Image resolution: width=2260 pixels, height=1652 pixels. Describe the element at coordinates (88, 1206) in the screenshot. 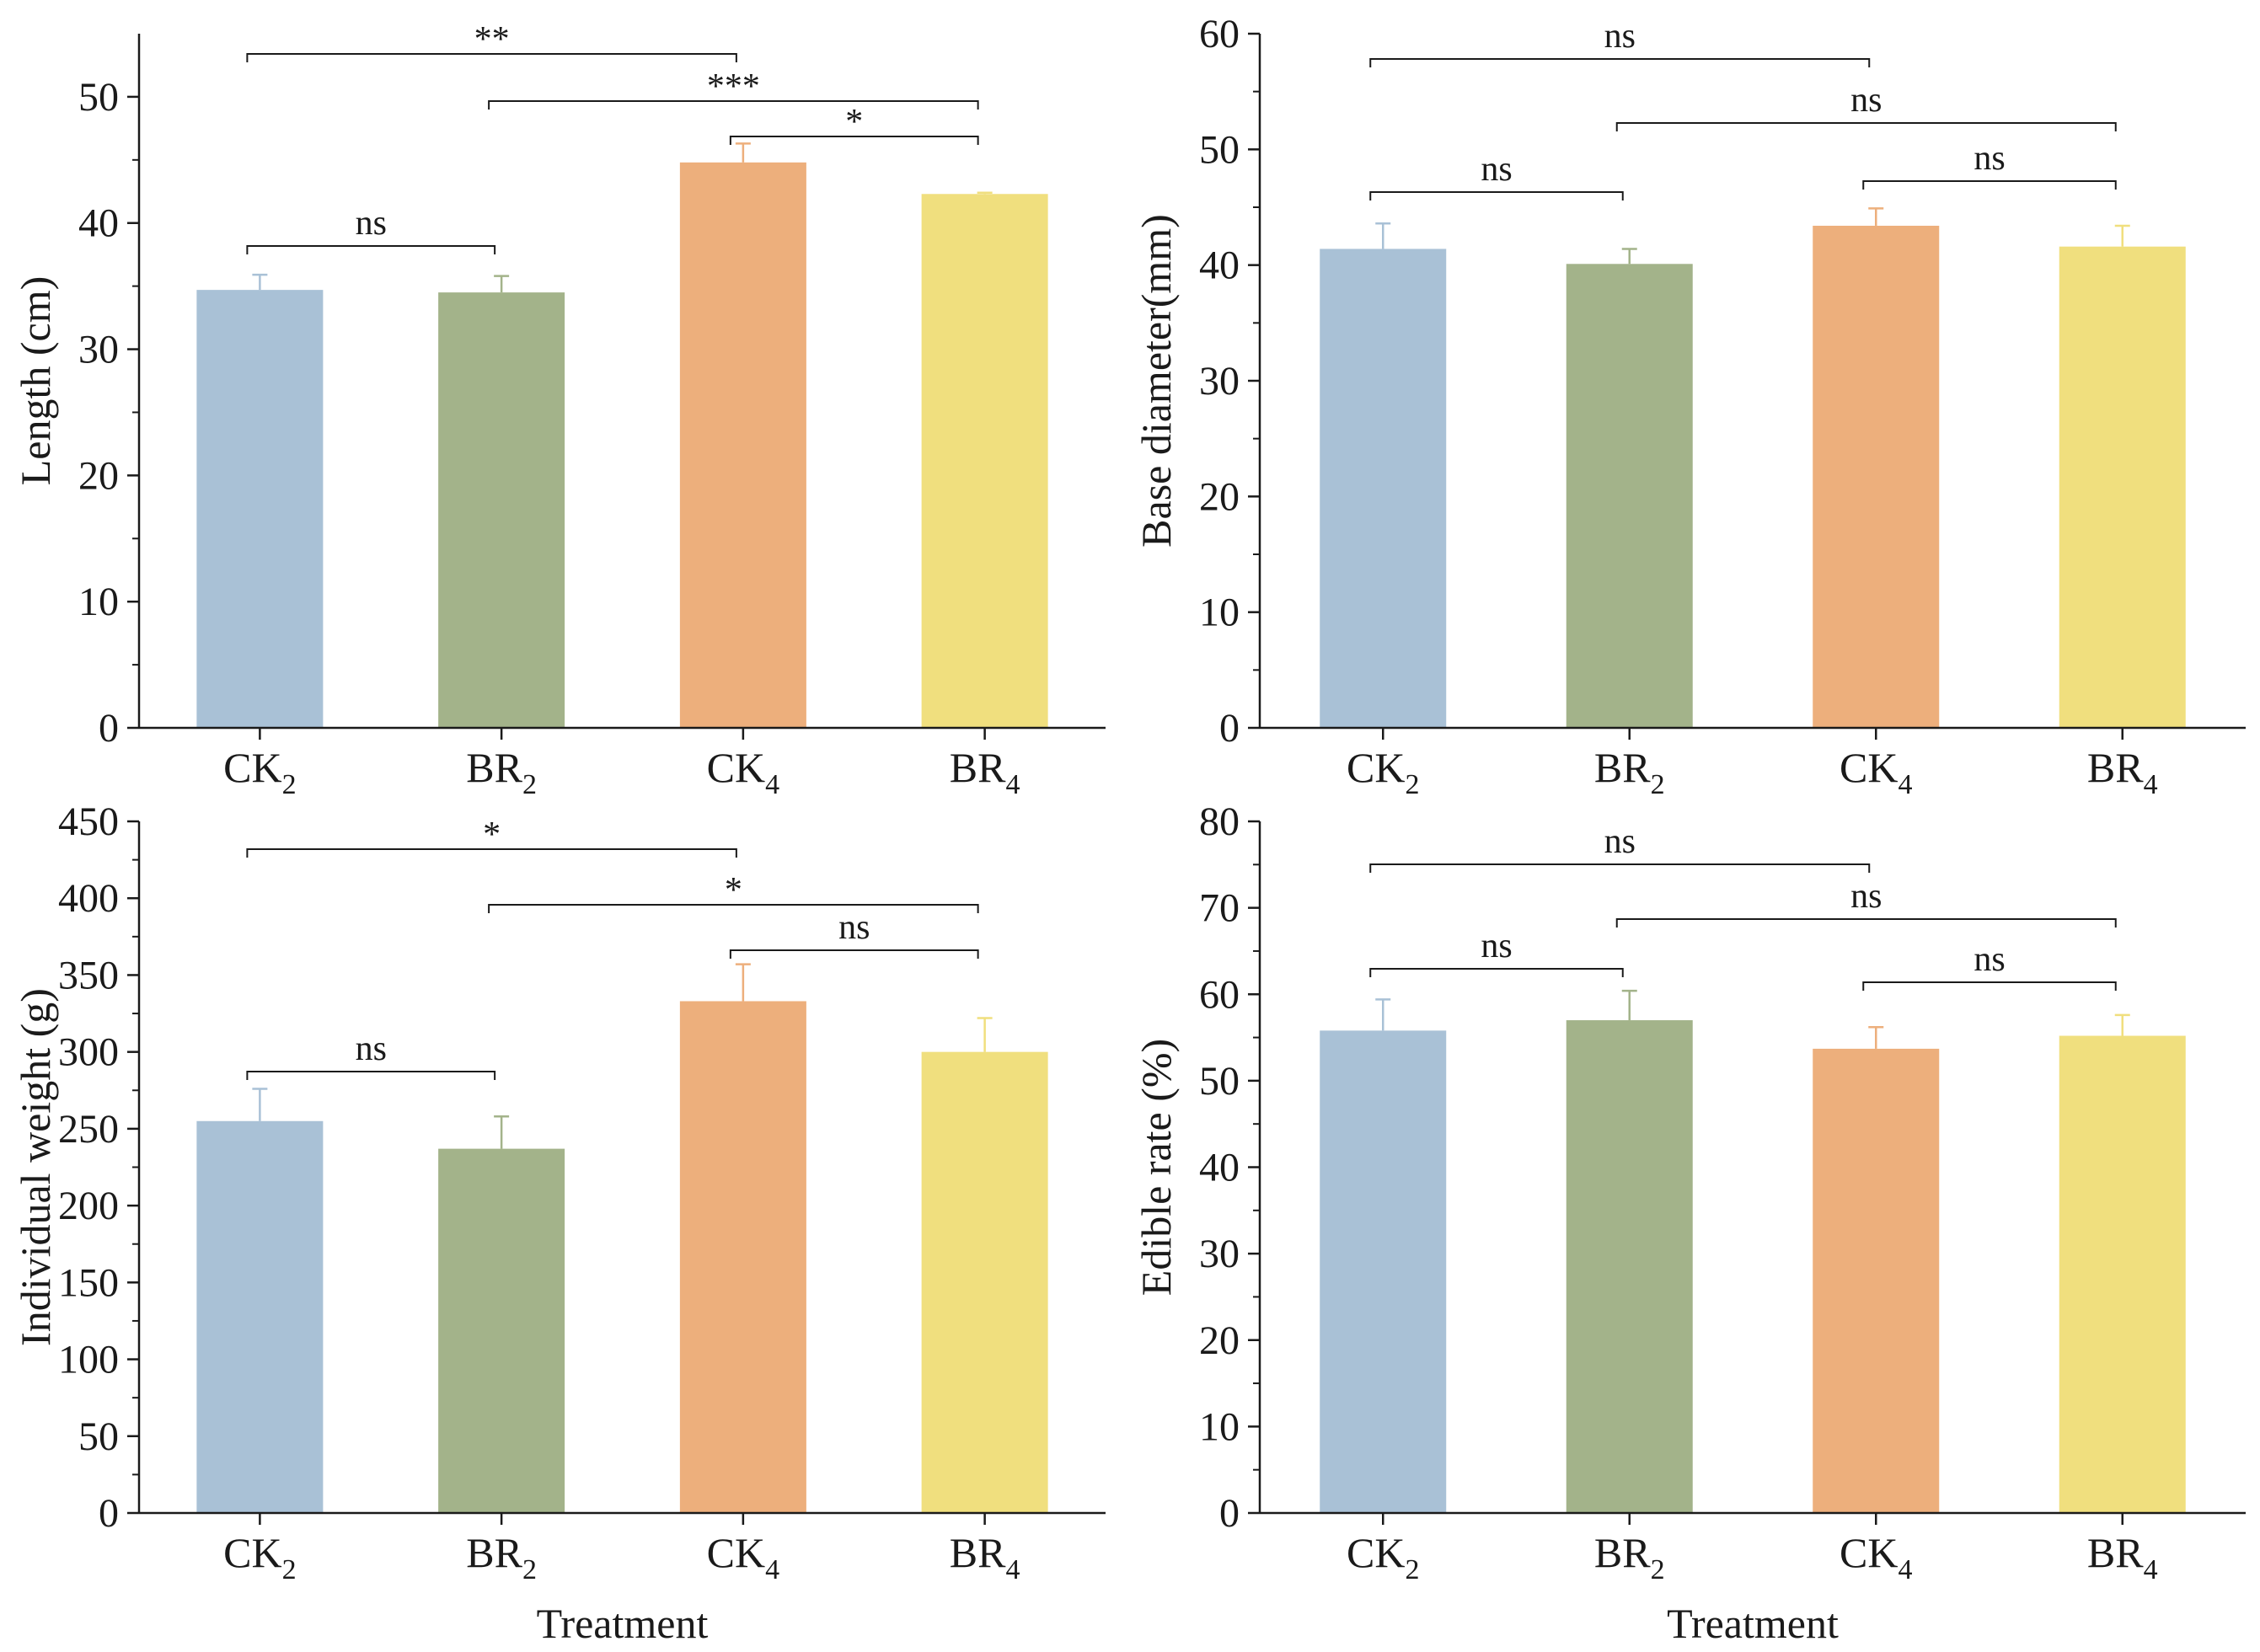

I see `y-tick-label: 200` at that location.